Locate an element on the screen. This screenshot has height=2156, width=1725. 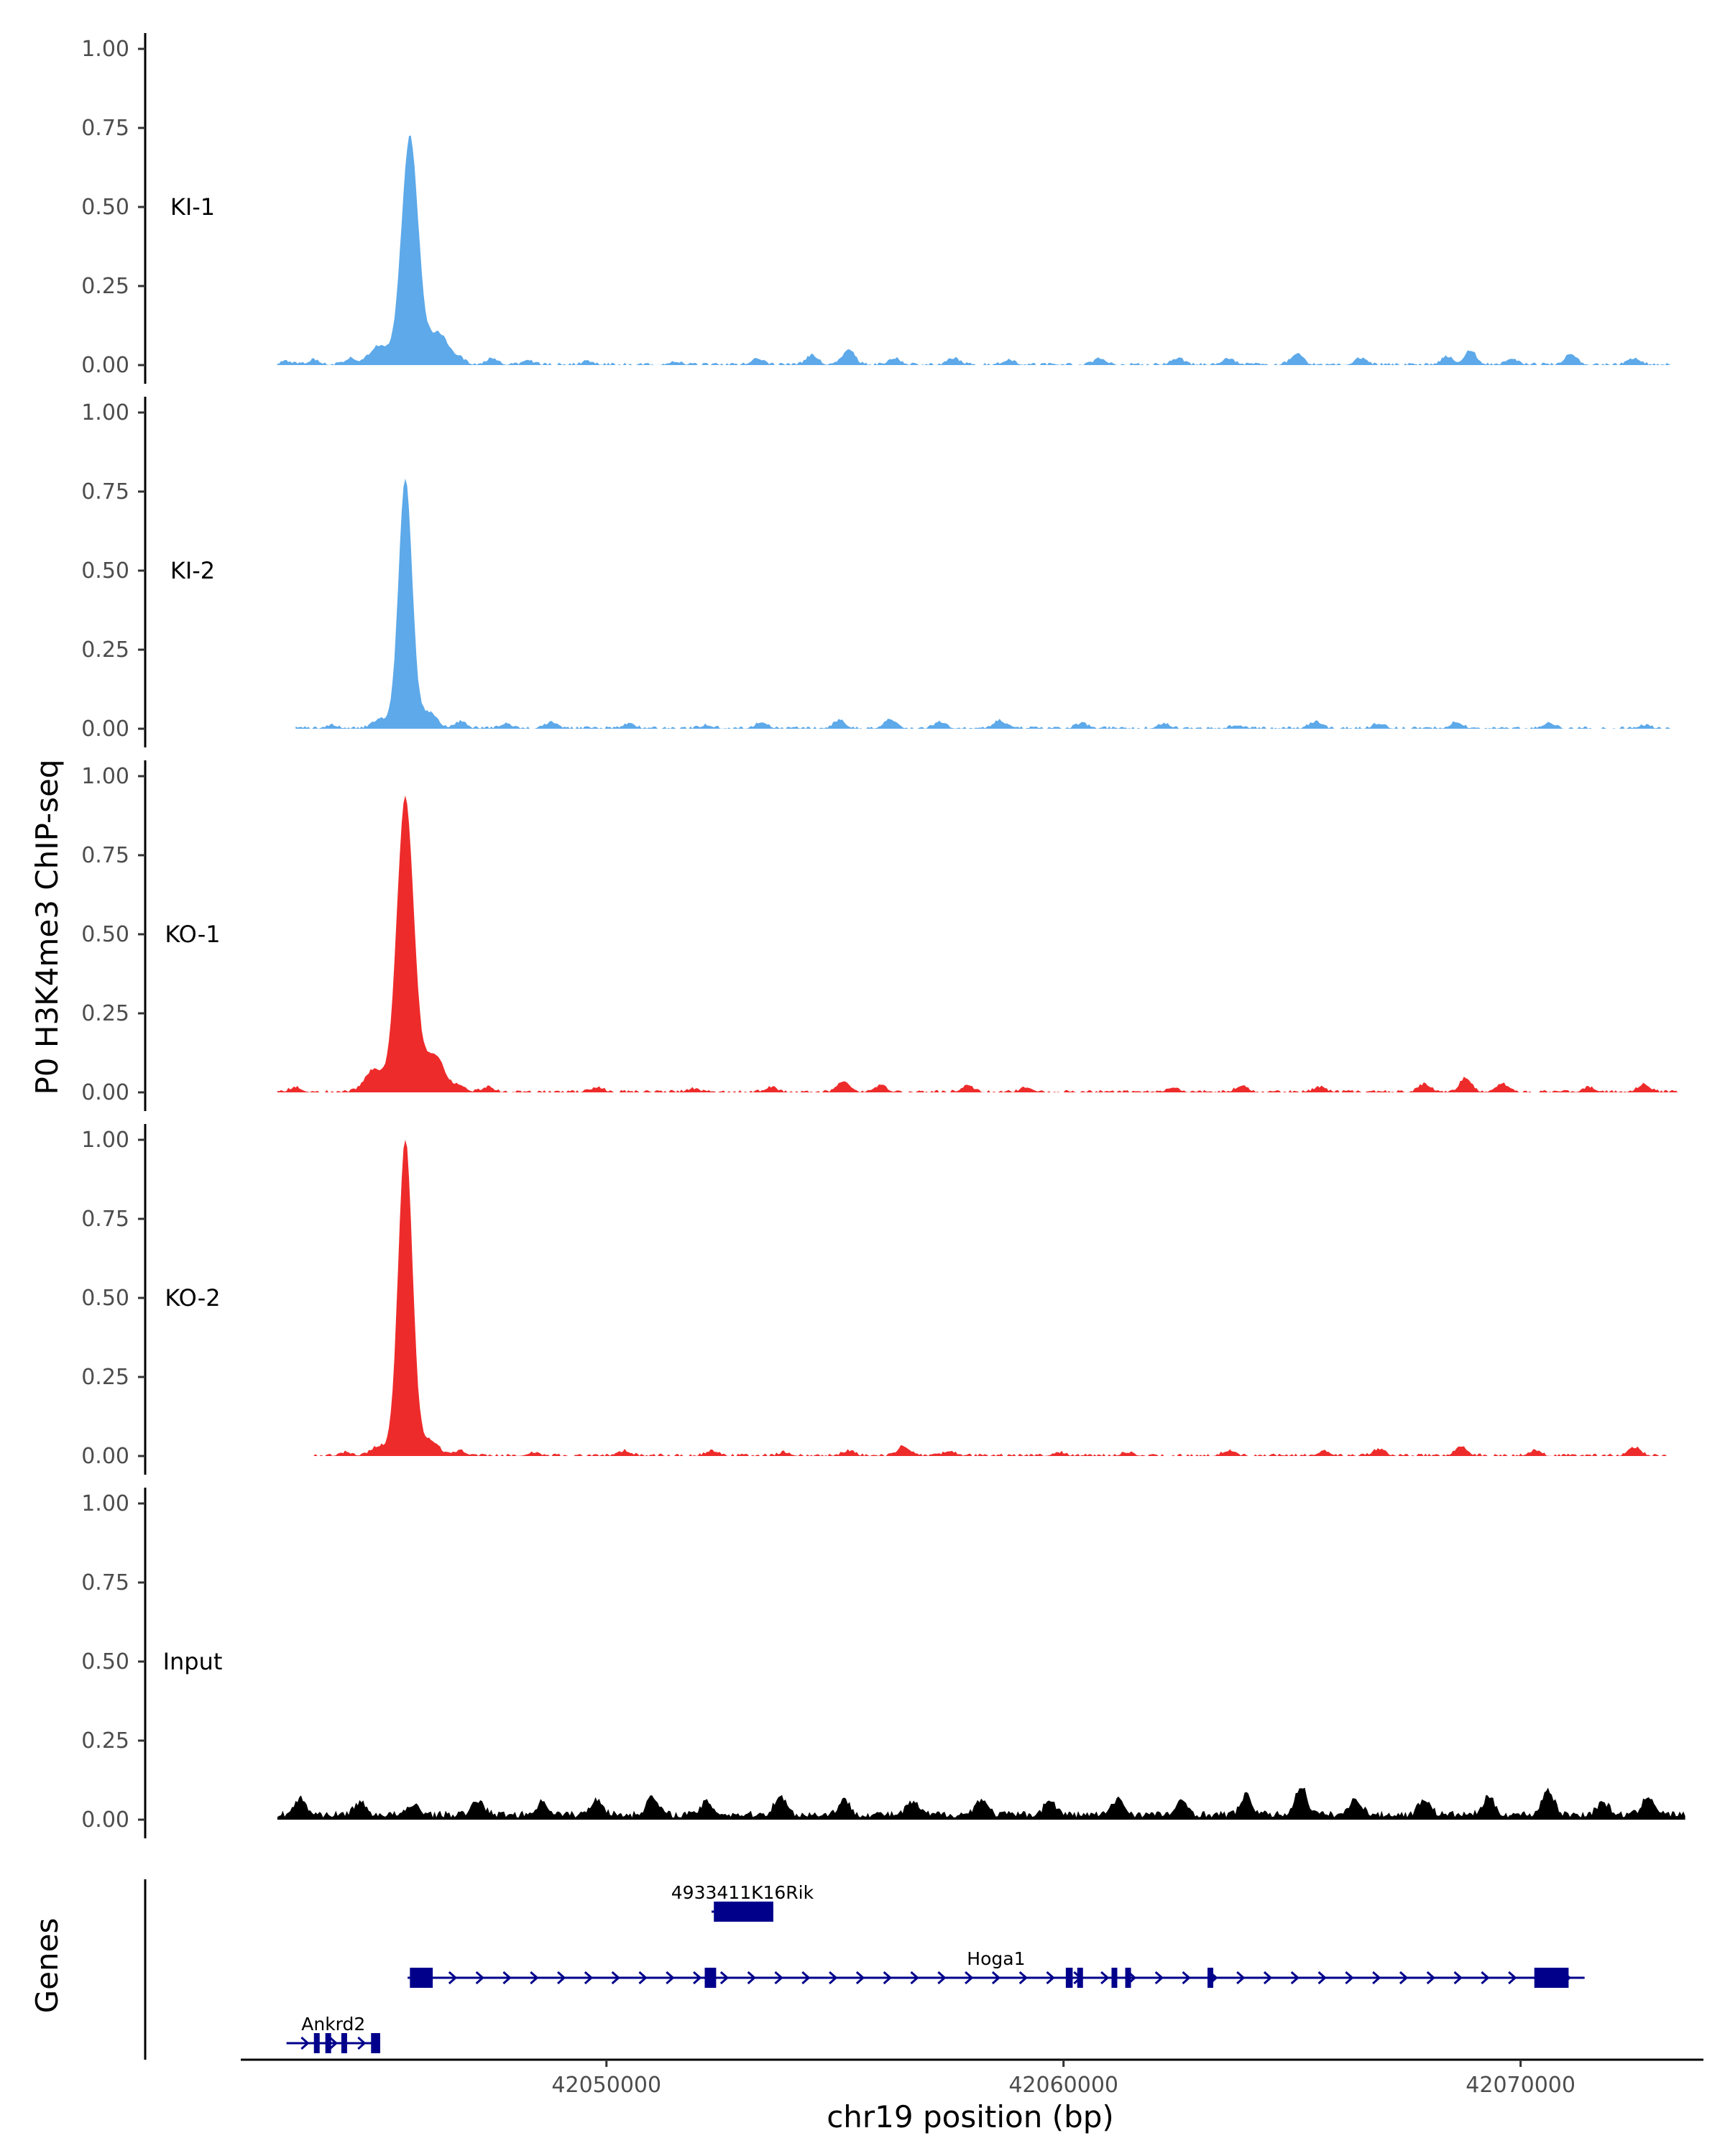
panel-label: KO-1 is located at coordinates (192, 934).